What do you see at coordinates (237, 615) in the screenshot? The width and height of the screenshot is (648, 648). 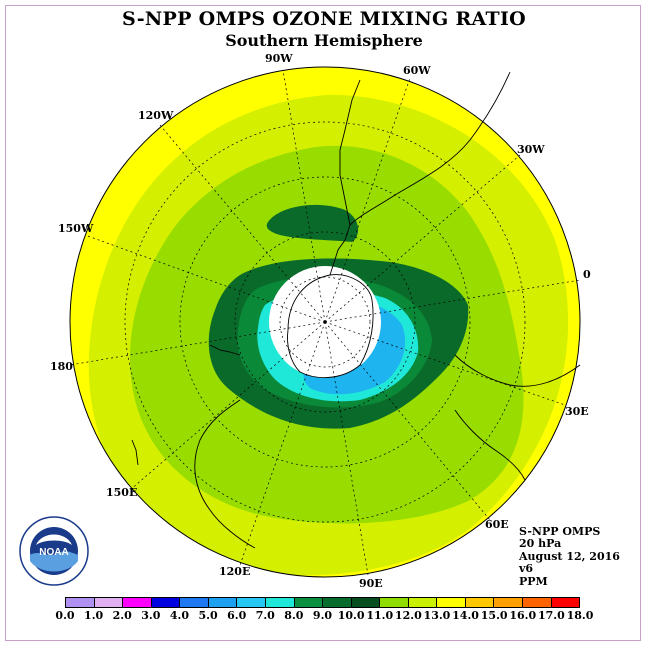 I see `colorbar-tick-label: 6.0` at bounding box center [237, 615].